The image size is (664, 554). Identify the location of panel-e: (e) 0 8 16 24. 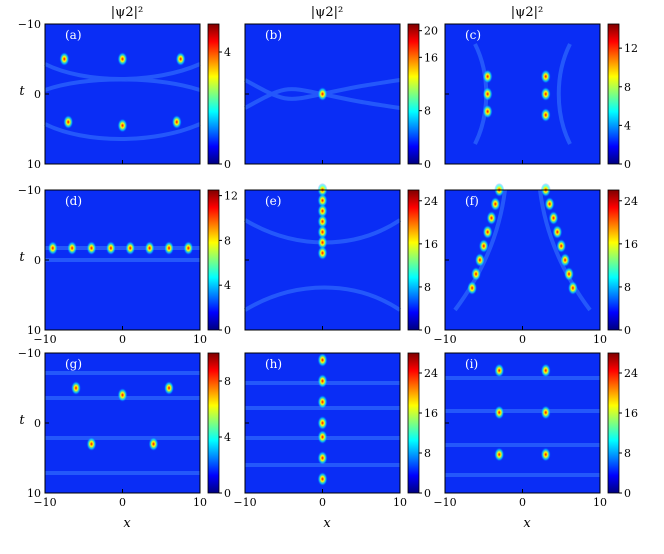
(340, 260).